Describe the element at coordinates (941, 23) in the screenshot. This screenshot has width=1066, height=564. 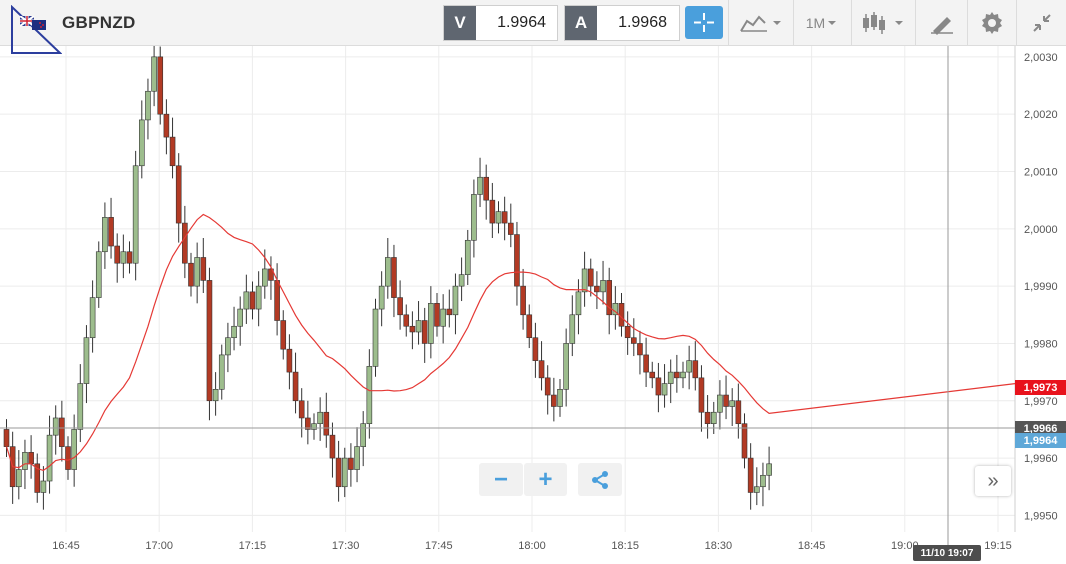
I see `drawing-tools-button` at that location.